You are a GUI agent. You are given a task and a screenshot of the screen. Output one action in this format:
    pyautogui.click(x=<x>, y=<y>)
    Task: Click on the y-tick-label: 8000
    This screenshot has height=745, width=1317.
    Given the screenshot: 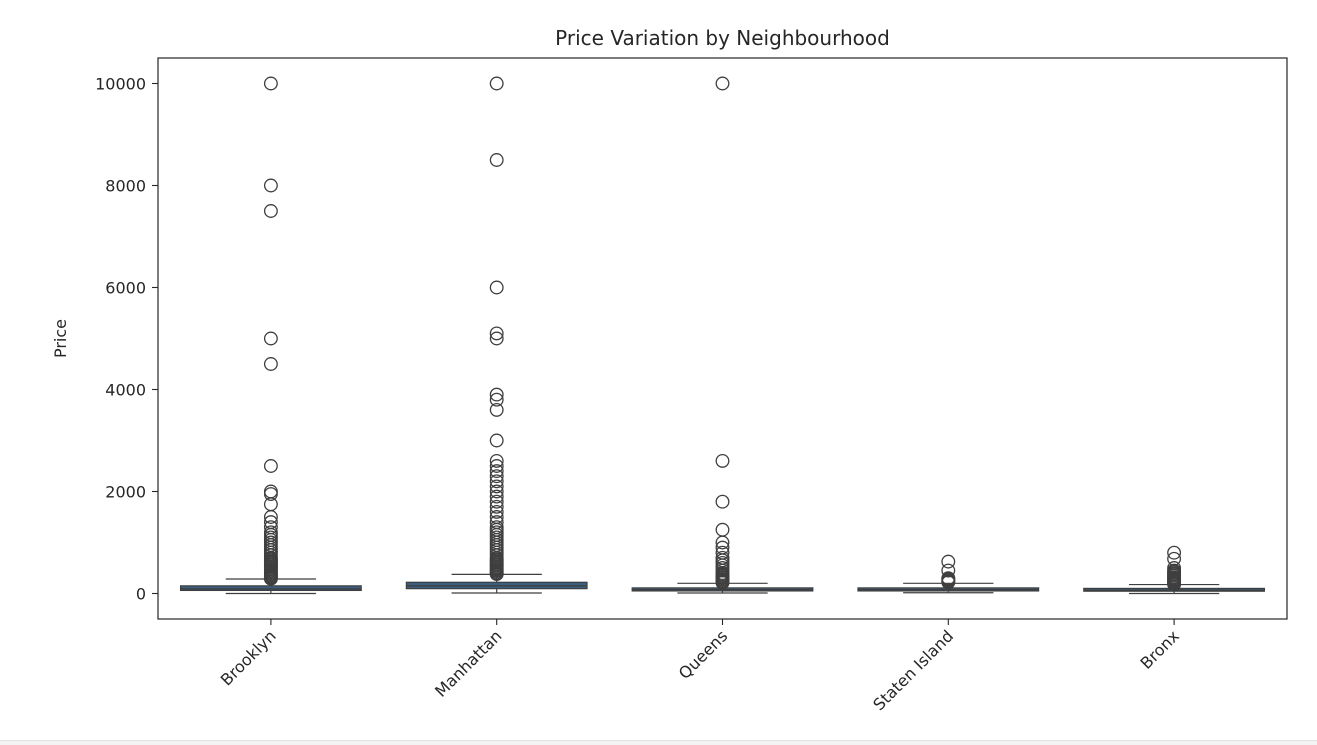 What is the action you would take?
    pyautogui.click(x=125, y=186)
    